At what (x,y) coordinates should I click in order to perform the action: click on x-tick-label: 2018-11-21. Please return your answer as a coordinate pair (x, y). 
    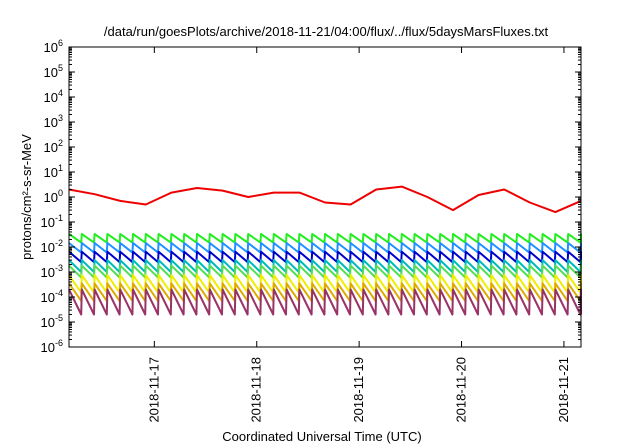
    Looking at the image, I should click on (563, 390).